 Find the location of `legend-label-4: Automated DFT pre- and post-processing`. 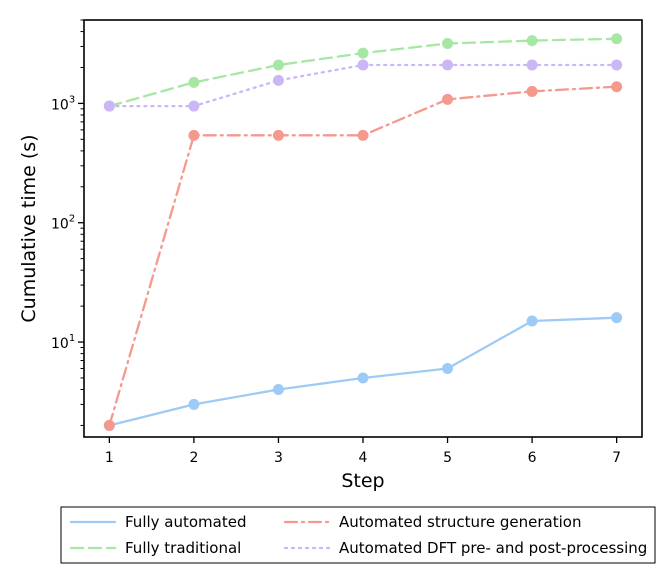

legend-label-4: Automated DFT pre- and post-processing is located at coordinates (493, 548).